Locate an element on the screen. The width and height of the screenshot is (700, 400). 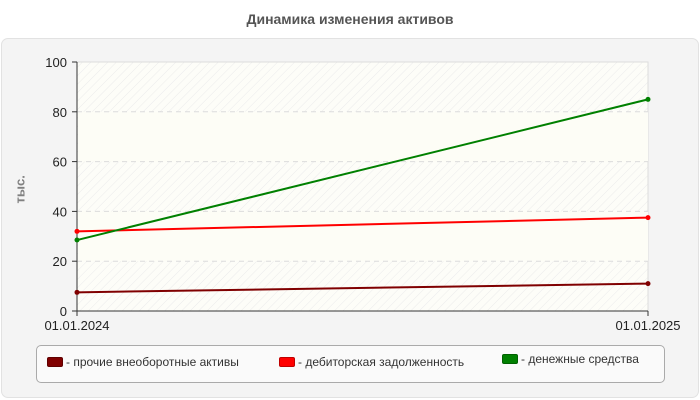
x-tick-label: 01.01.2024 is located at coordinates (76, 325).